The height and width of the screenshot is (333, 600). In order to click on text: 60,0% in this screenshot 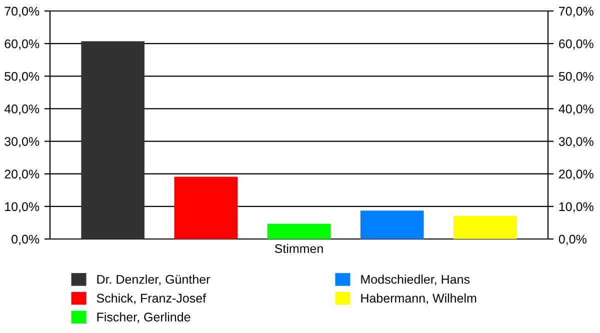, I will do `click(576, 44)`.